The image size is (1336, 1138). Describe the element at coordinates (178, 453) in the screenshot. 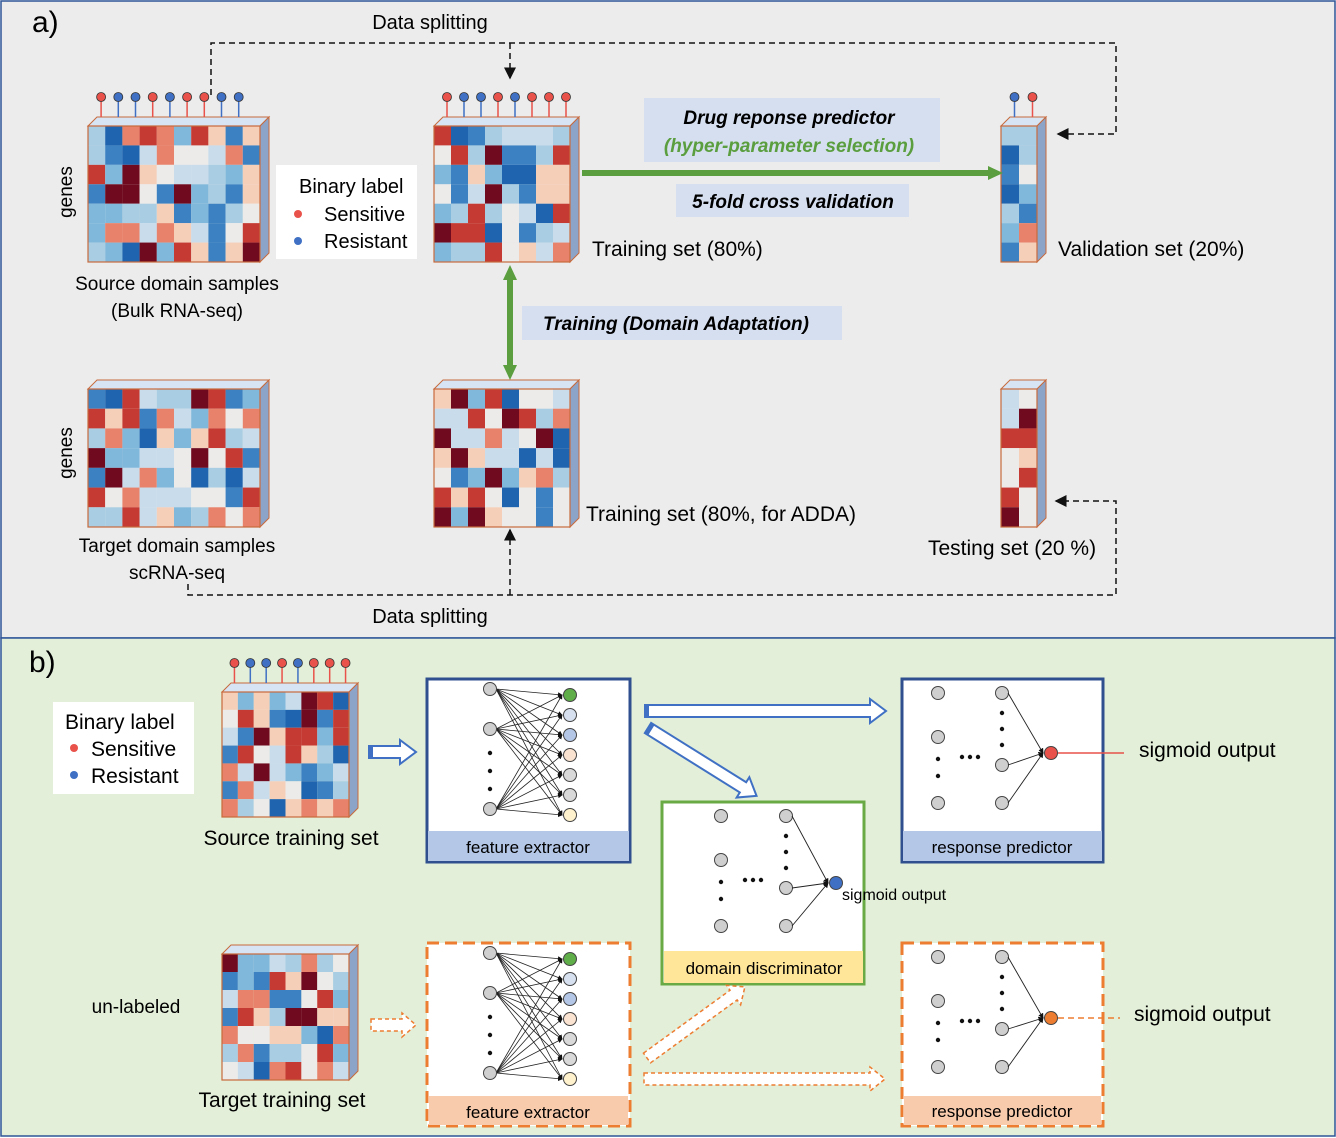

I see `heatmap-icon-target` at that location.